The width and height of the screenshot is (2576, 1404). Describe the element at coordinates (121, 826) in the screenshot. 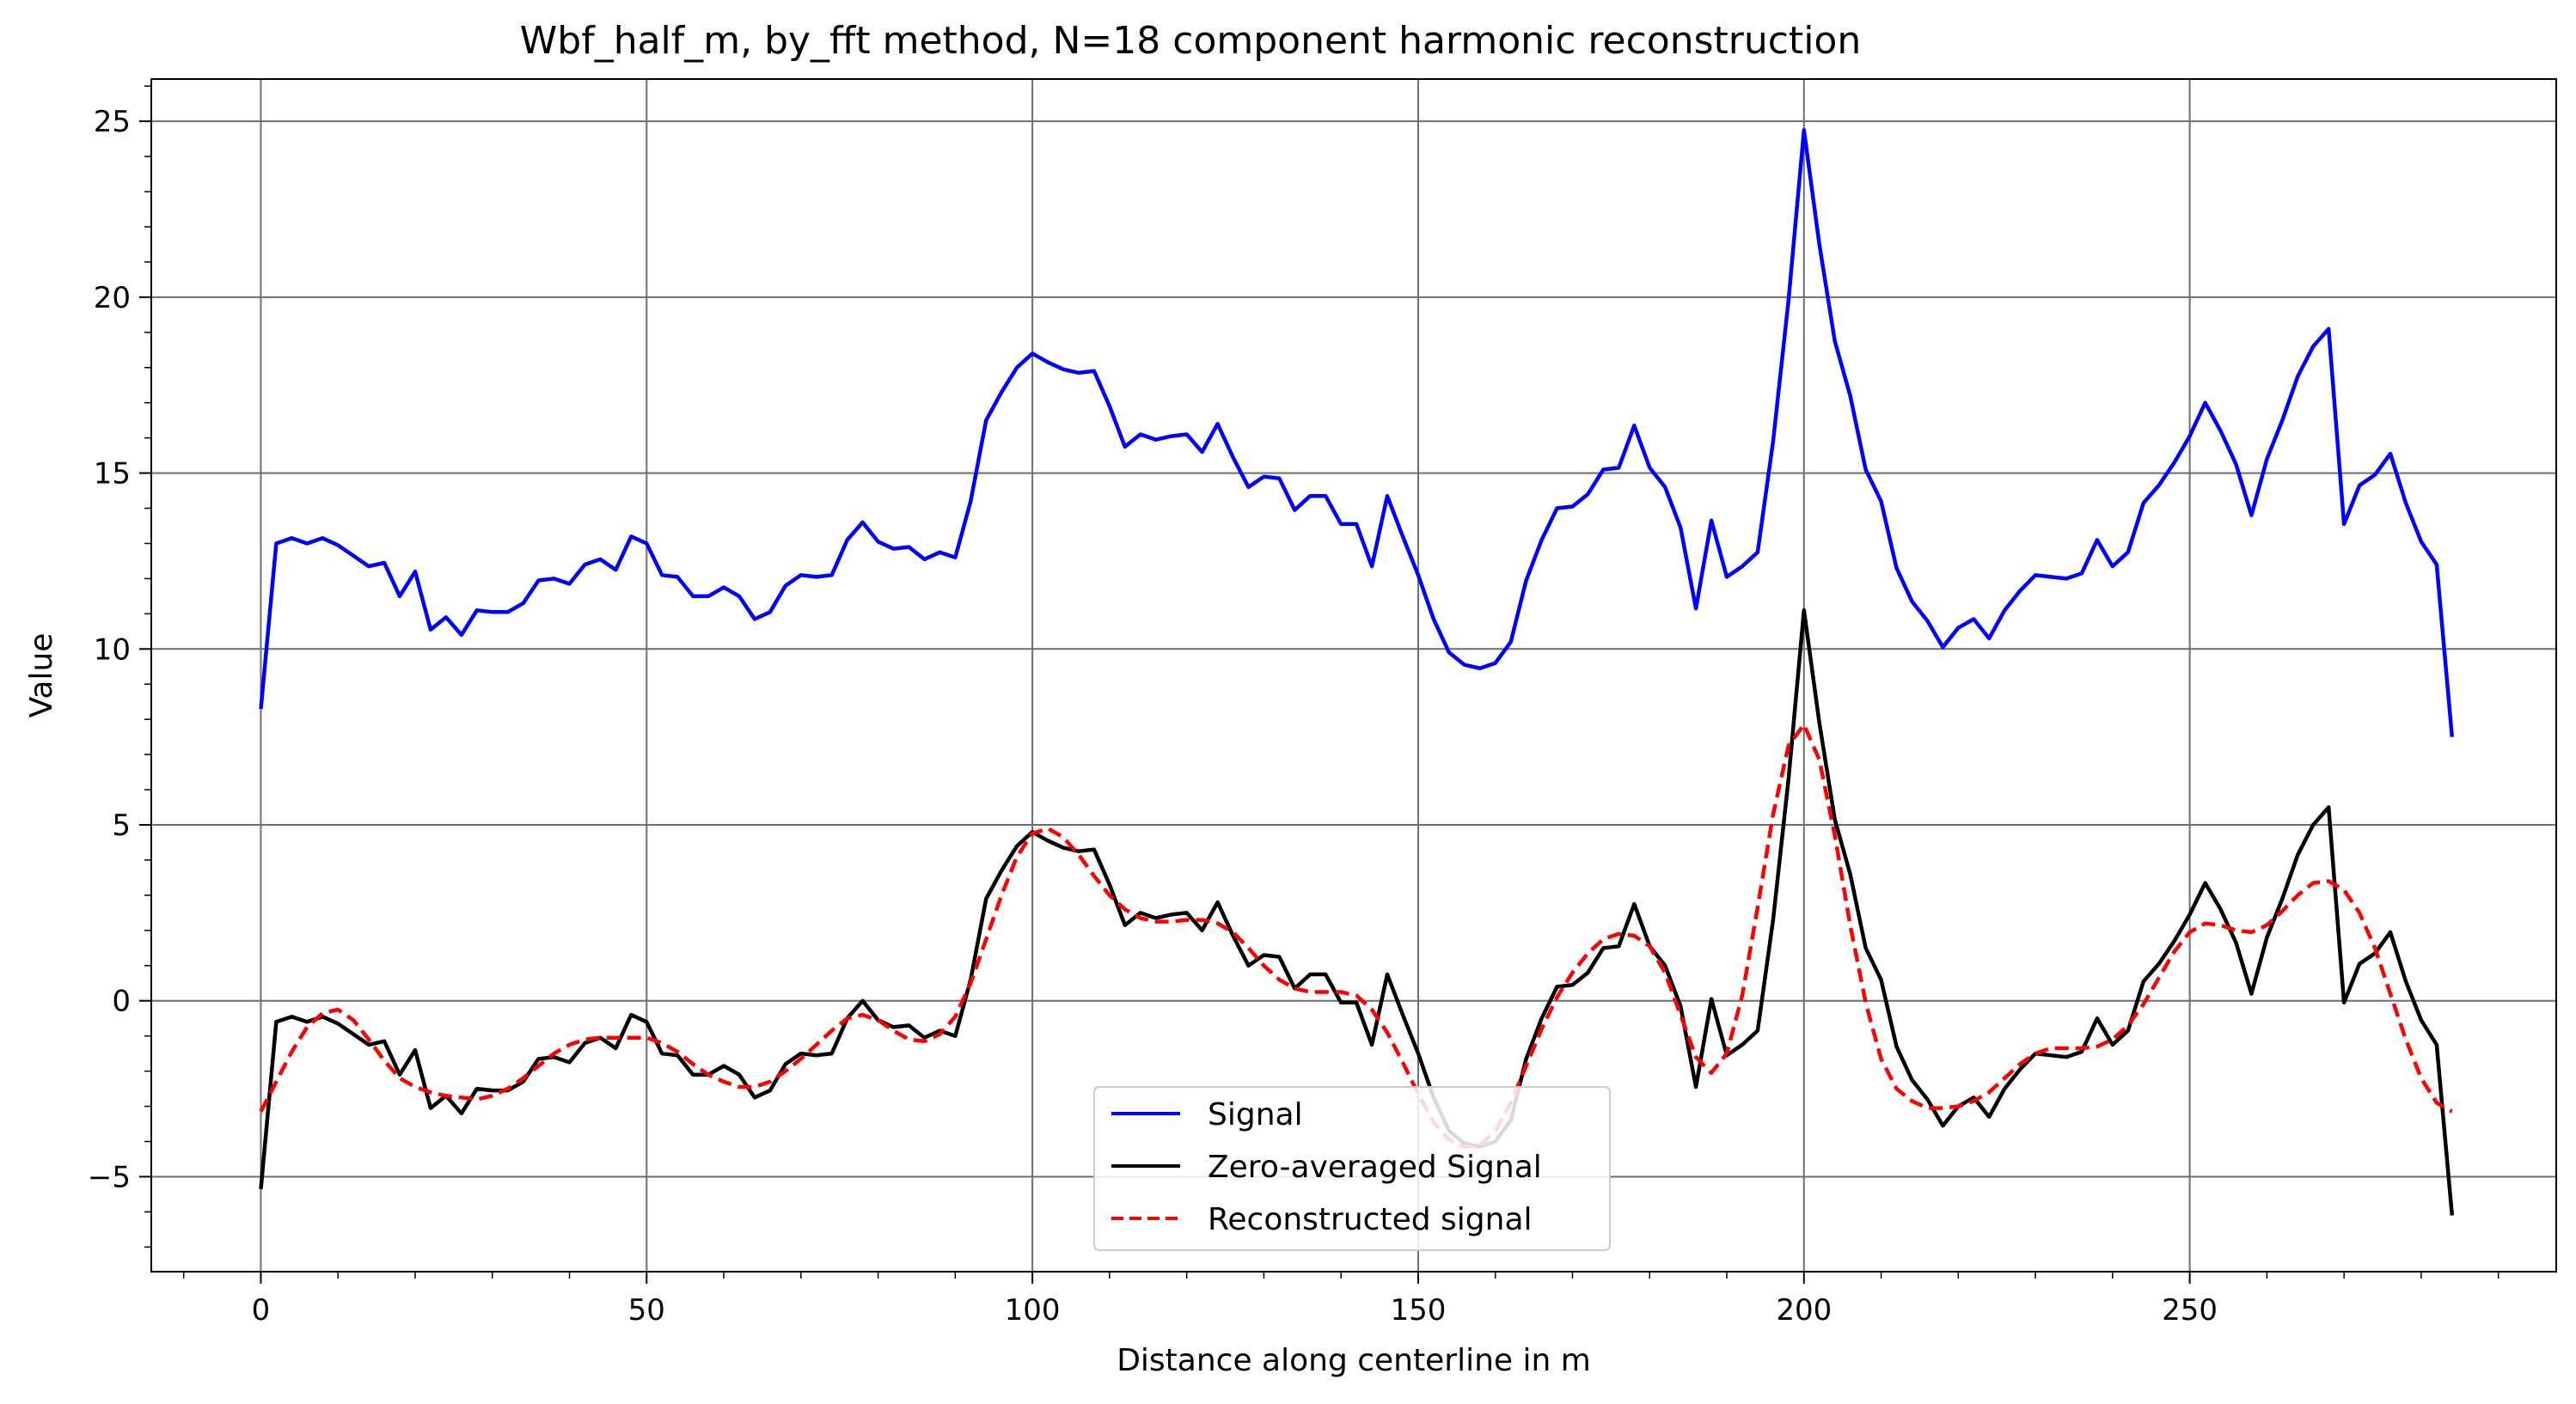

I see `y-tick-label: 5` at that location.